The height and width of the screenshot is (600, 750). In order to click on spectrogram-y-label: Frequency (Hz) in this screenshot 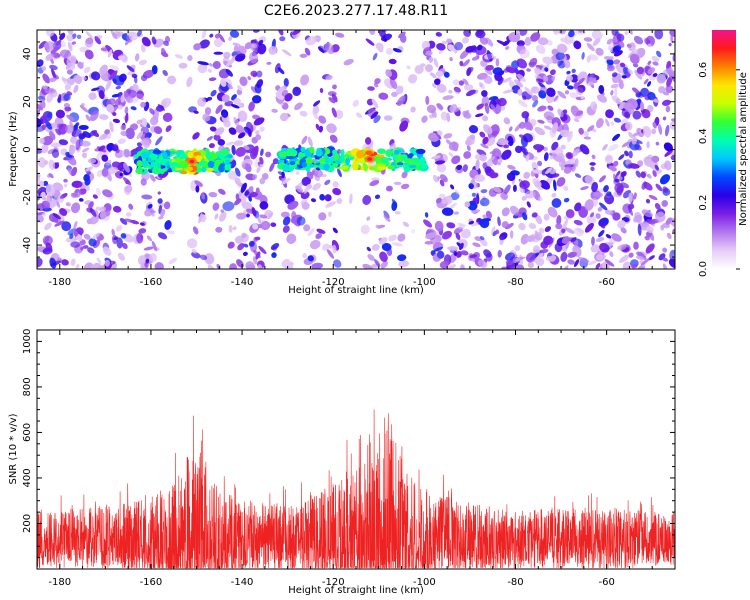, I will do `click(13, 149)`.